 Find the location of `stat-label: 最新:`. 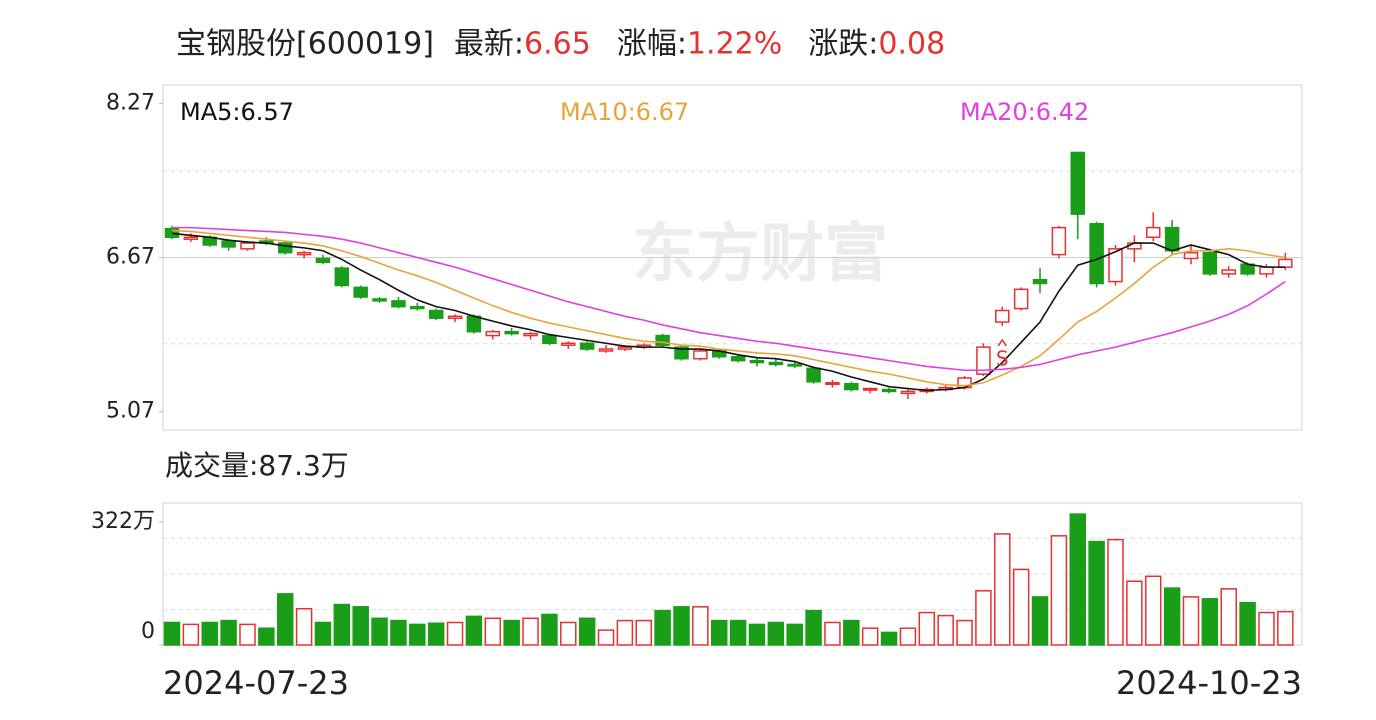

stat-label: 最新: is located at coordinates (489, 44).